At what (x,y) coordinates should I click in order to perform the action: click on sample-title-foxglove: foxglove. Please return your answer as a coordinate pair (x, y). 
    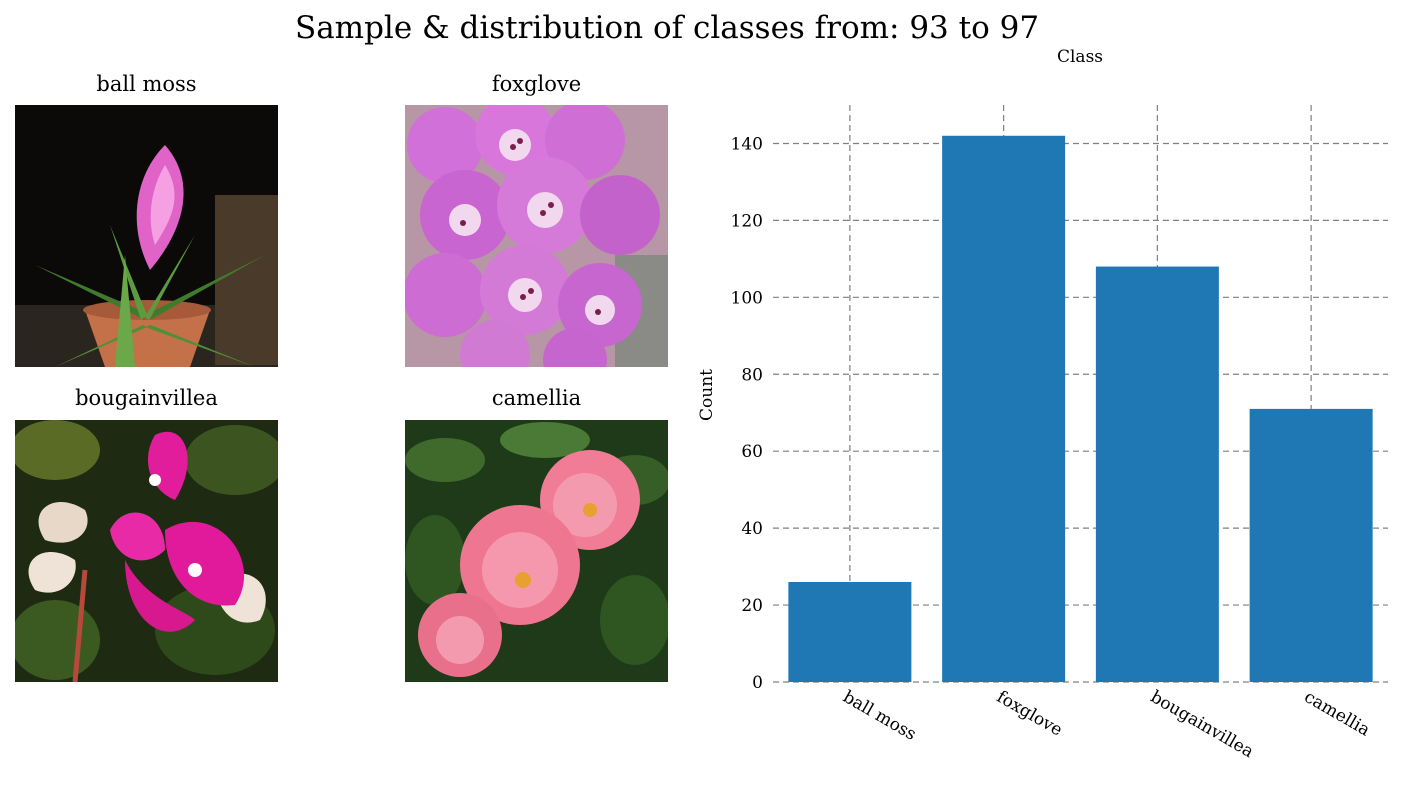
    Looking at the image, I should click on (536, 84).